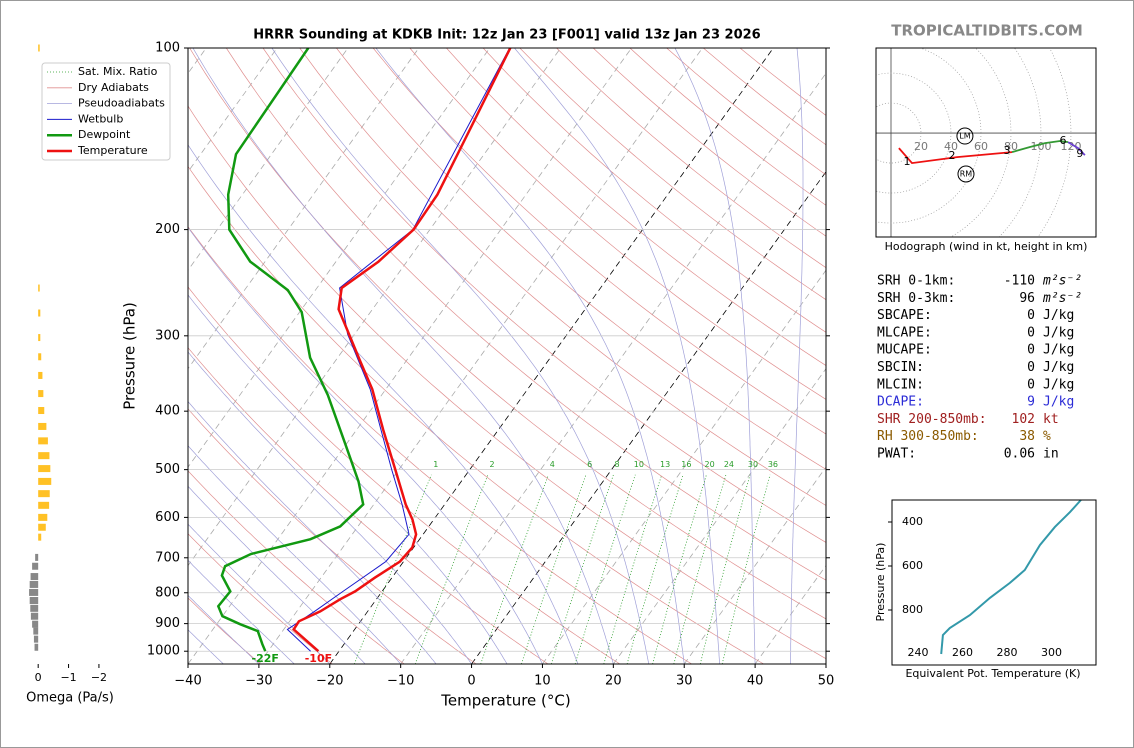 This screenshot has height=748, width=1134. I want to click on mixing-ratio-label: 6, so click(589, 464).